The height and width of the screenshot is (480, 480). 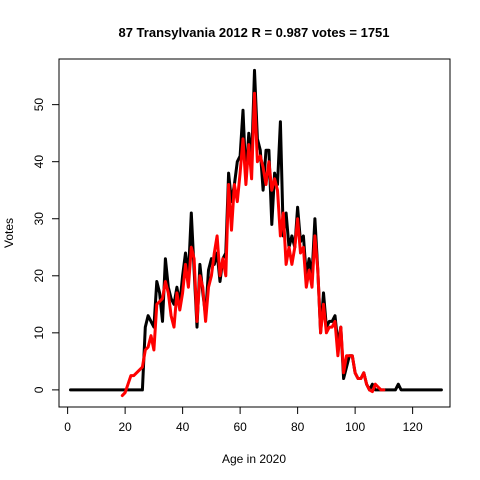 What do you see at coordinates (254, 459) in the screenshot?
I see `x-axis-label: Age in 2020` at bounding box center [254, 459].